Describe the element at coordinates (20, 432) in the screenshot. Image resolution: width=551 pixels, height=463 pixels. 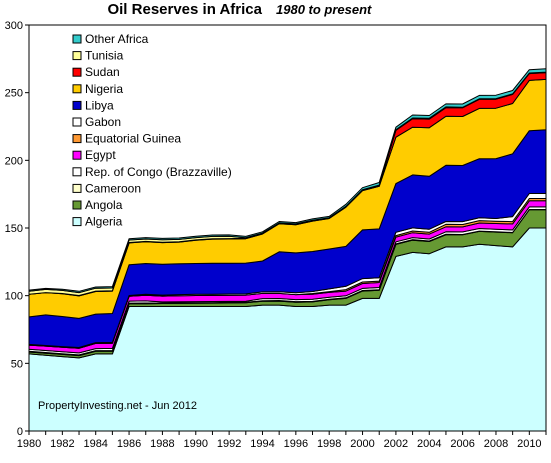
I see `y-tick-label: 0` at that location.